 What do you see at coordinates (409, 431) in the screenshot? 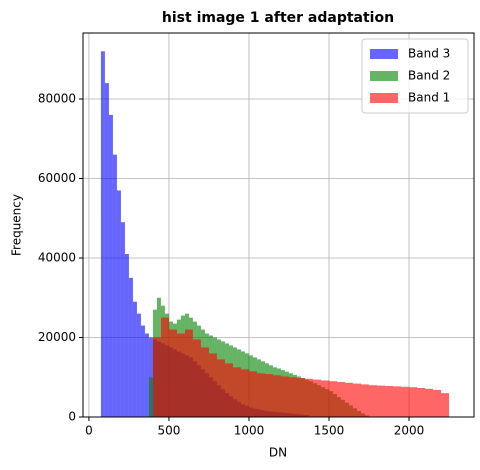
I see `x-tick-label: 2000` at bounding box center [409, 431].